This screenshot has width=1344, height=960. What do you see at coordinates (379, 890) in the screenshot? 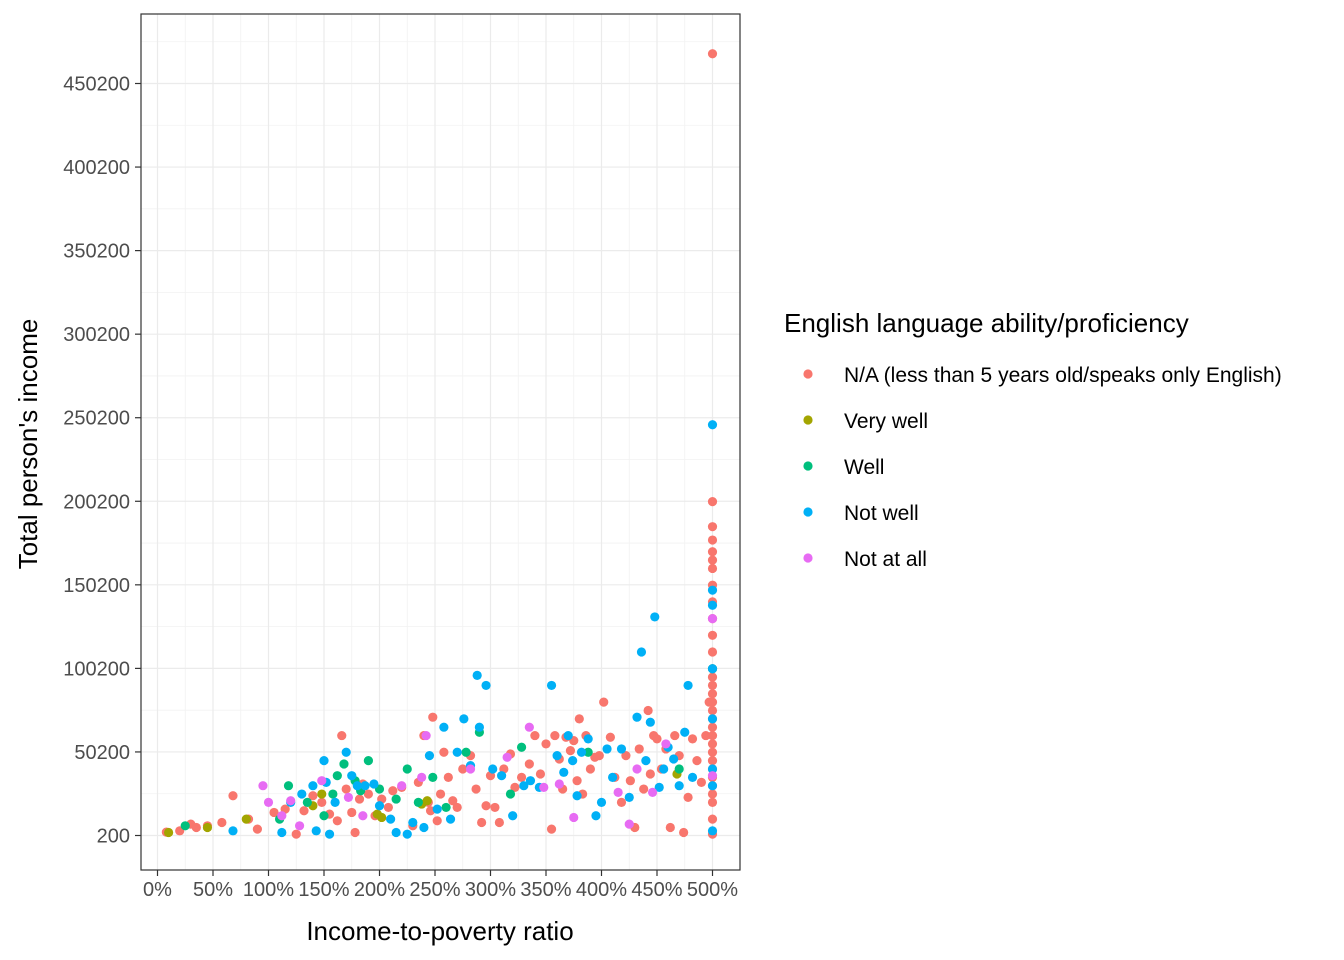
I see `x-tick-label: 200%` at bounding box center [379, 890].